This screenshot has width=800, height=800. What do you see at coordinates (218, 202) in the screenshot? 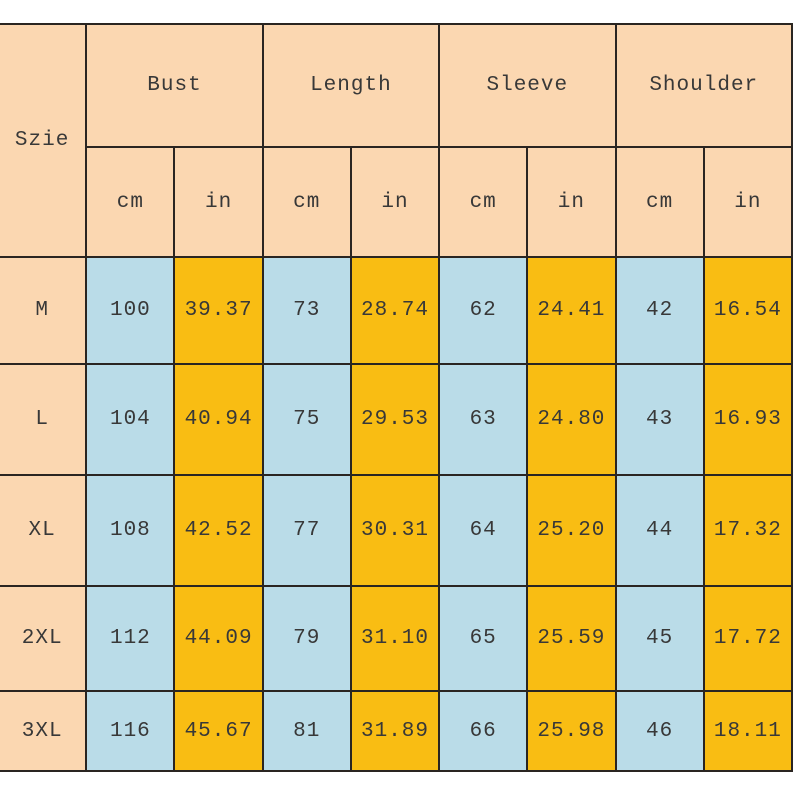
I see `unit-header-bust-in: in` at bounding box center [218, 202].